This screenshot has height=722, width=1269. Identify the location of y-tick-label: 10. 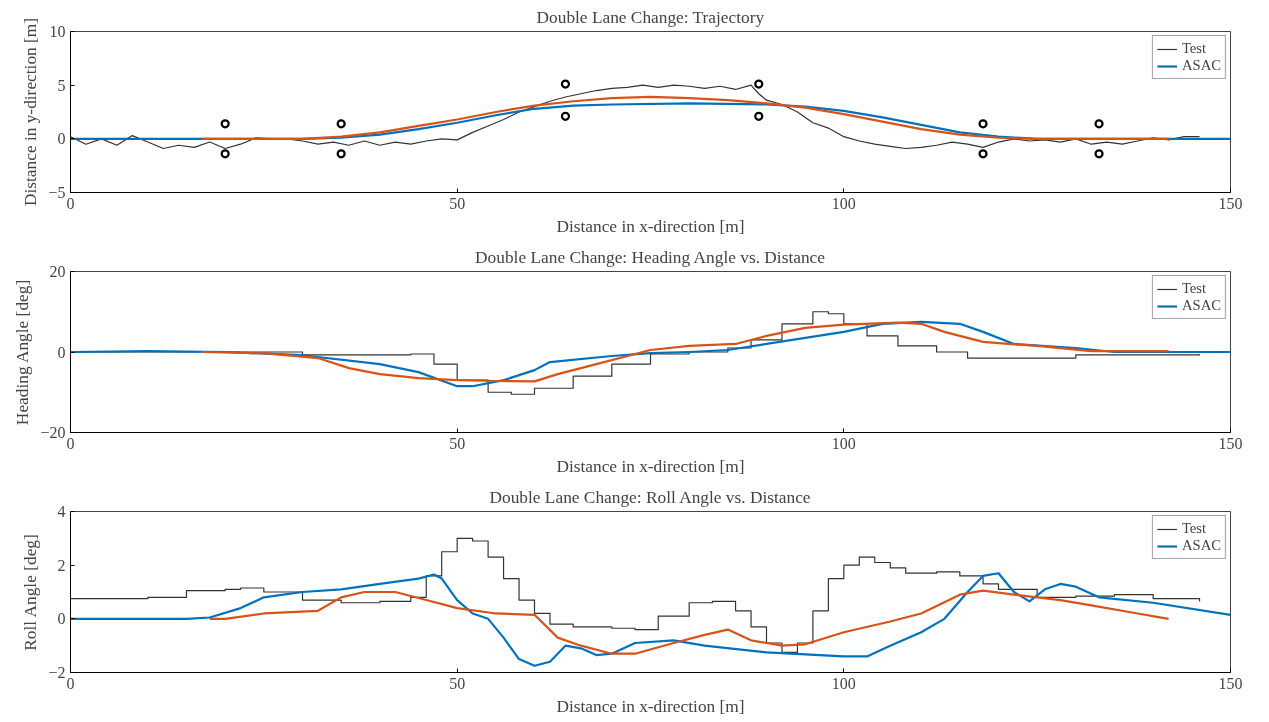
(57, 31).